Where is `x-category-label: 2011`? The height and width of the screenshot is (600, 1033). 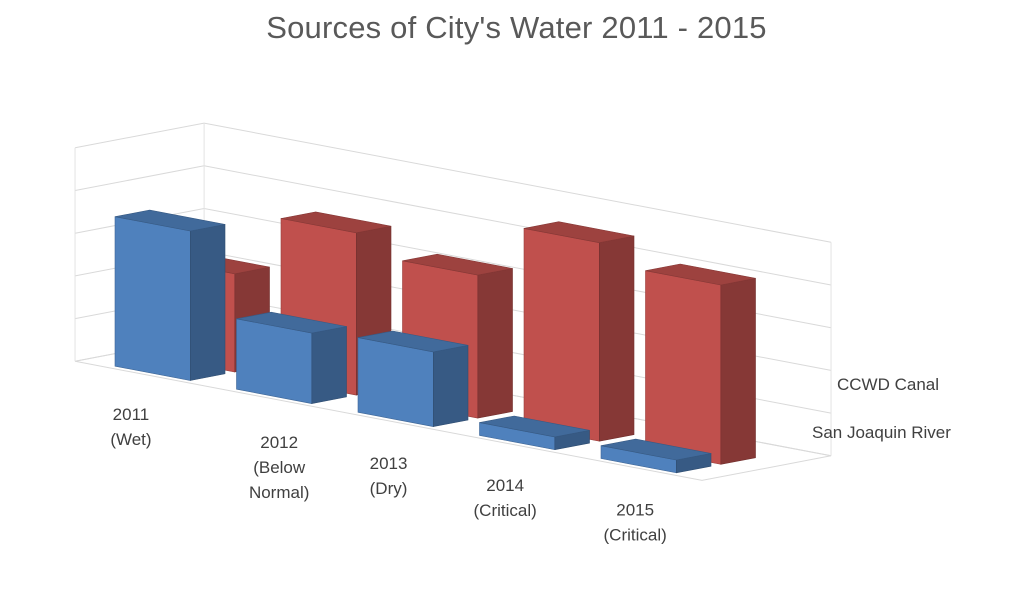
x-category-label: 2011 is located at coordinates (131, 414).